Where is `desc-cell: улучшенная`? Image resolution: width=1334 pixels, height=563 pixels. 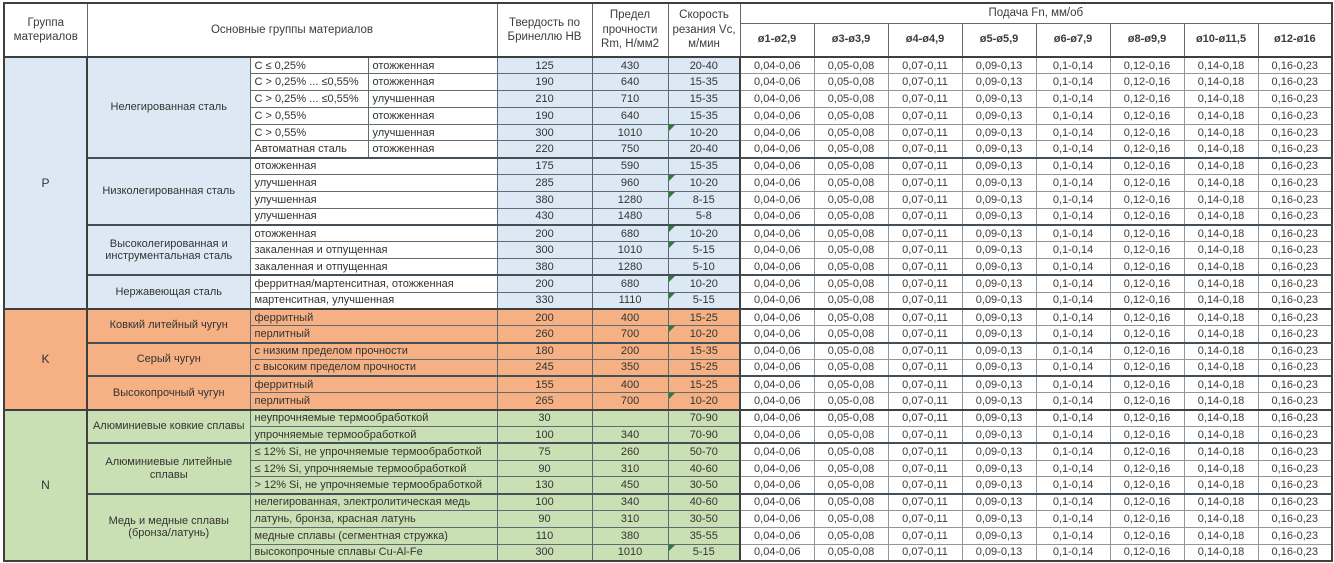
desc-cell: улучшенная is located at coordinates (373, 183).